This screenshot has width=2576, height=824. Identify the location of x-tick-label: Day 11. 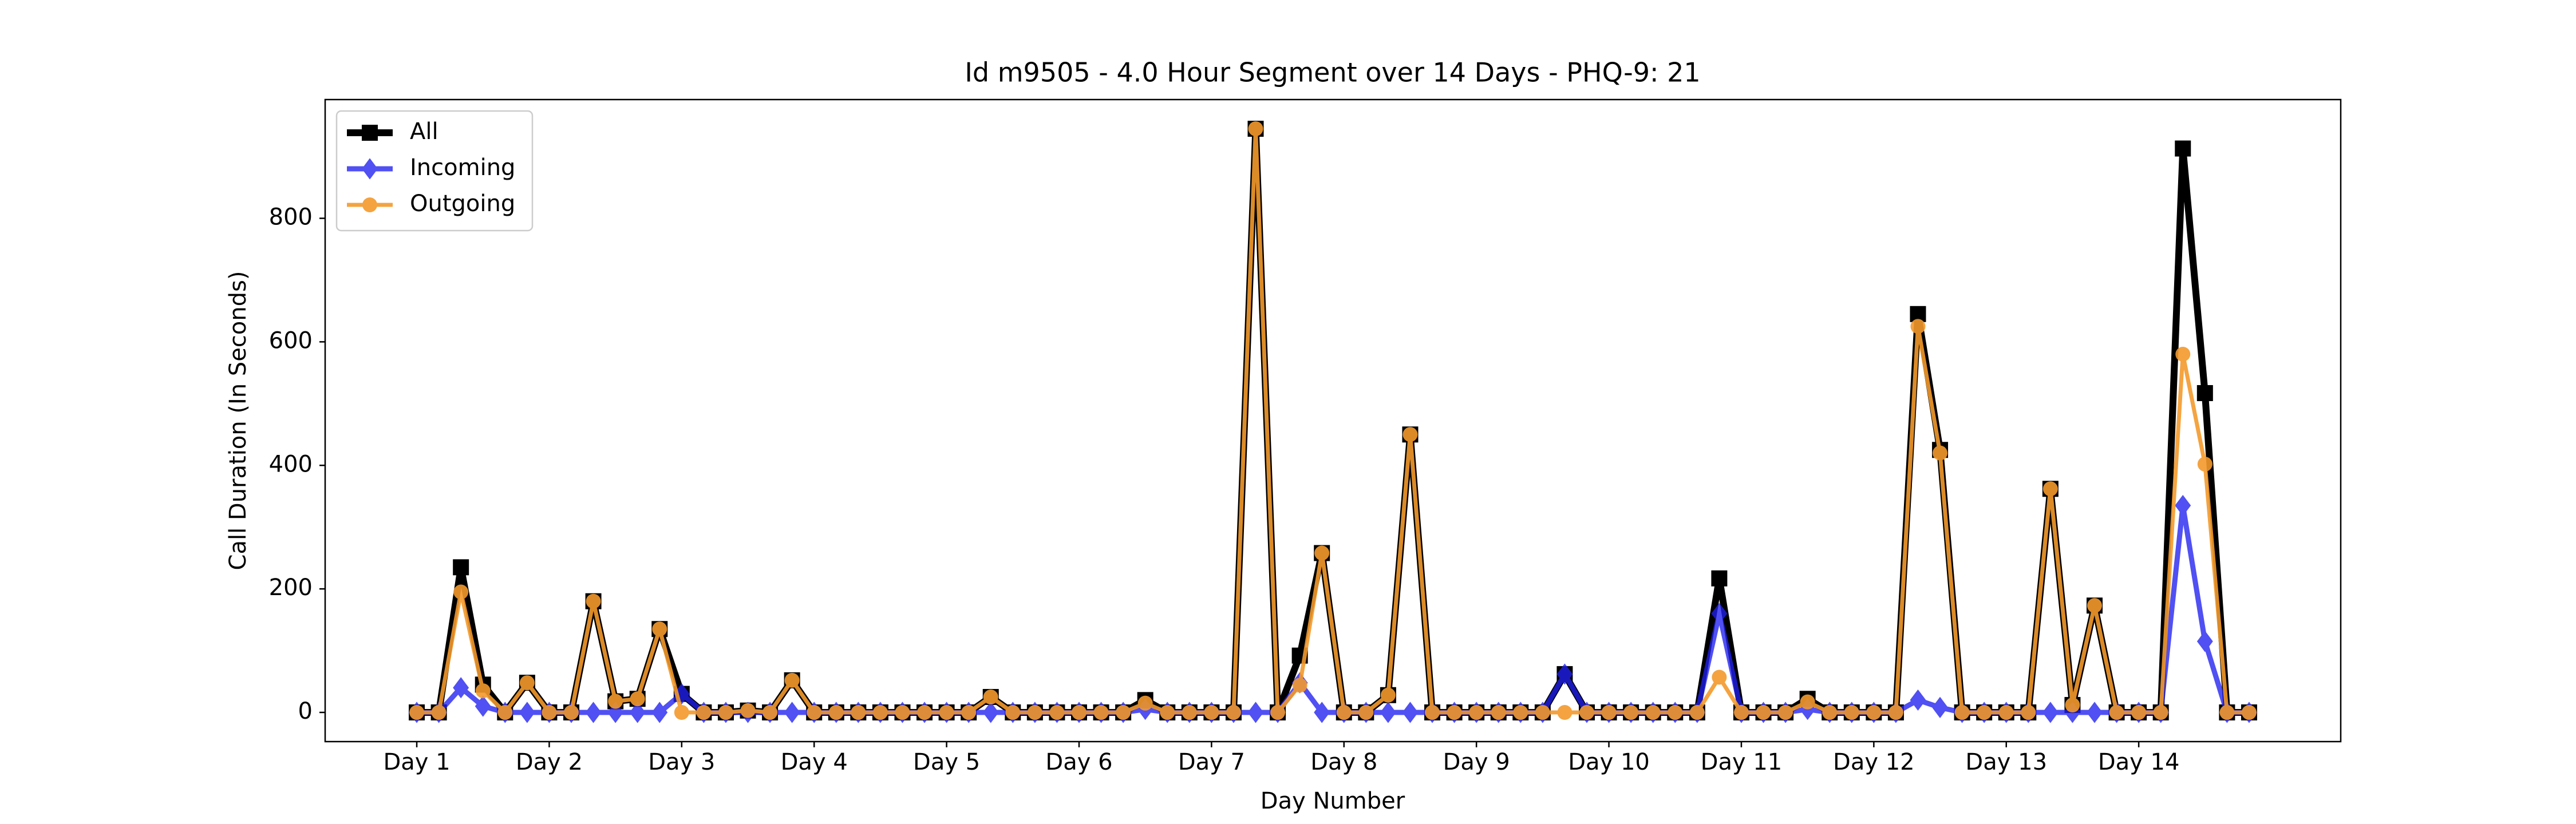
(1742, 762).